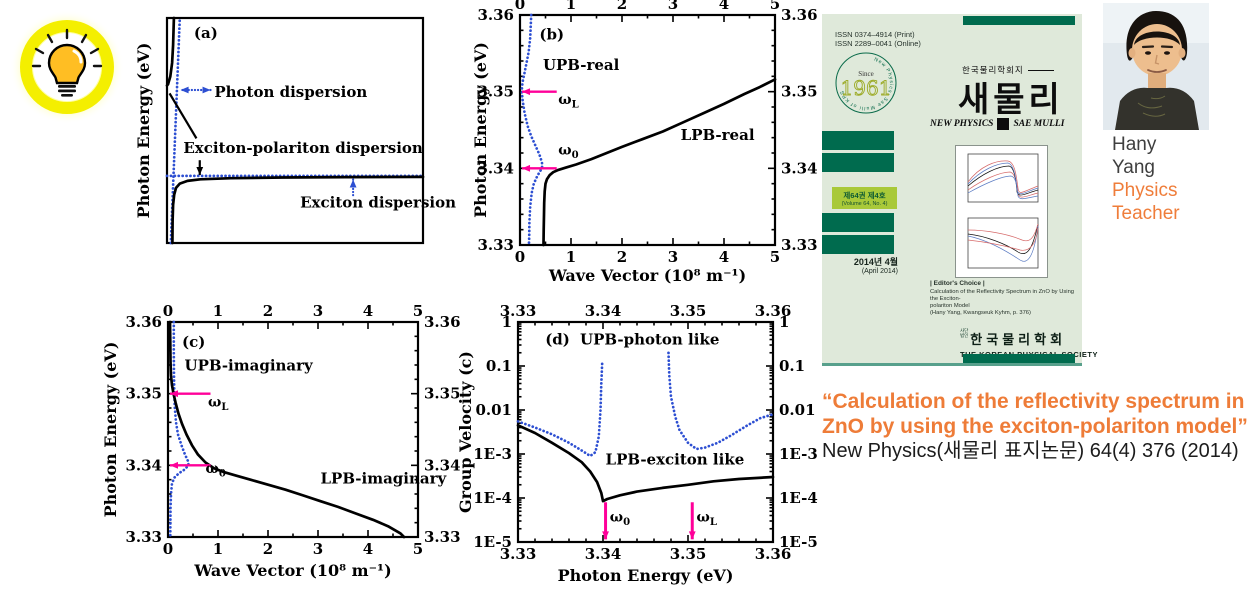 The width and height of the screenshot is (1253, 589). Describe the element at coordinates (1001, 211) in the screenshot. I see `cover-inset-figure` at that location.